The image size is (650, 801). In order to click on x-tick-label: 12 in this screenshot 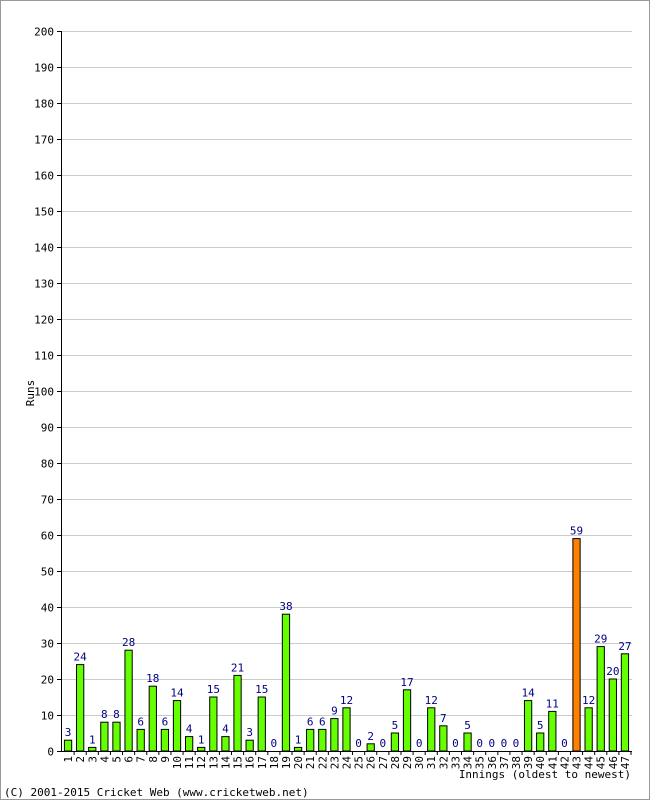, I will do `click(201, 762)`.